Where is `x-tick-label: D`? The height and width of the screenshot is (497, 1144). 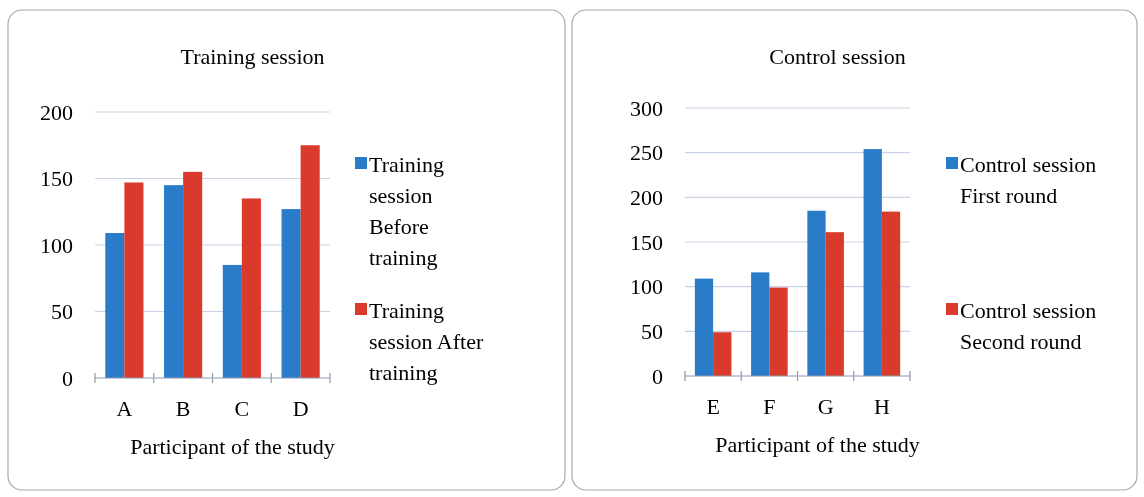 x-tick-label: D is located at coordinates (300, 408).